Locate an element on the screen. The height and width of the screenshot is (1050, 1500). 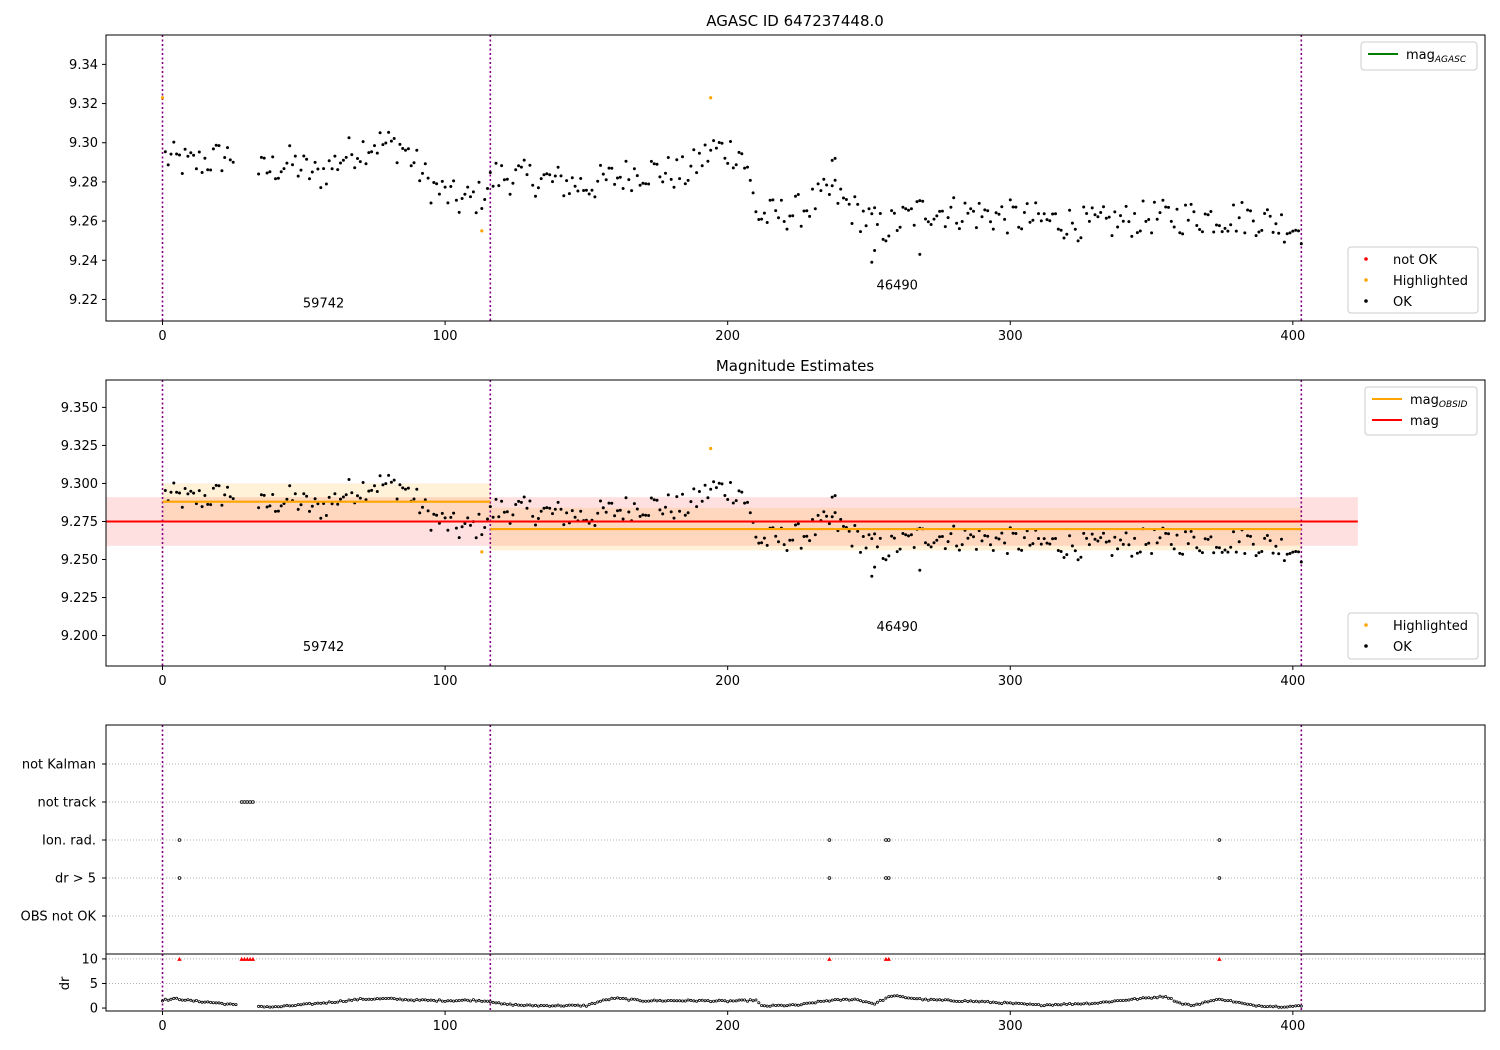
x-tick-label: 300 is located at coordinates (1010, 681).